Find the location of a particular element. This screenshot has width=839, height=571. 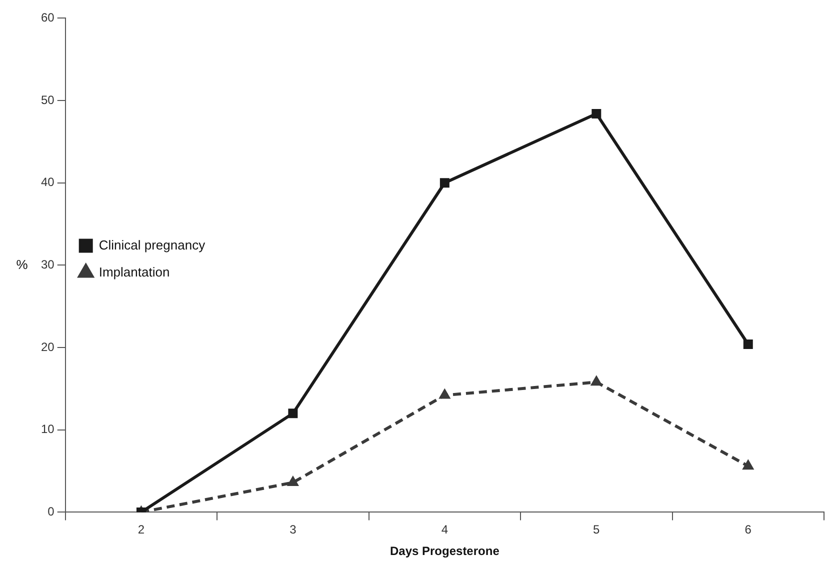

legend-label: Clinical pregnancy is located at coordinates (152, 244).